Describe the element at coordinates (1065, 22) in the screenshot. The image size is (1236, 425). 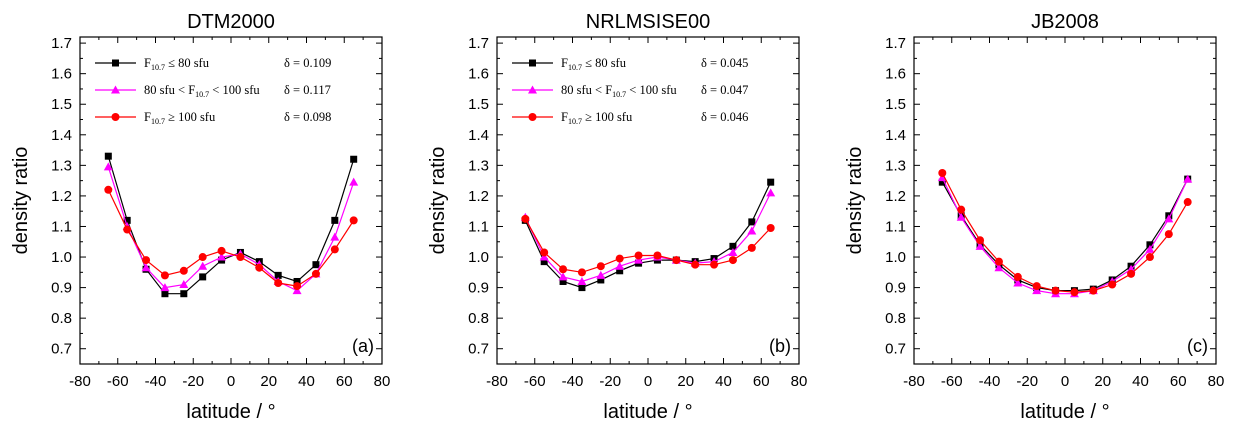
I see `chart-title: JB2008` at that location.